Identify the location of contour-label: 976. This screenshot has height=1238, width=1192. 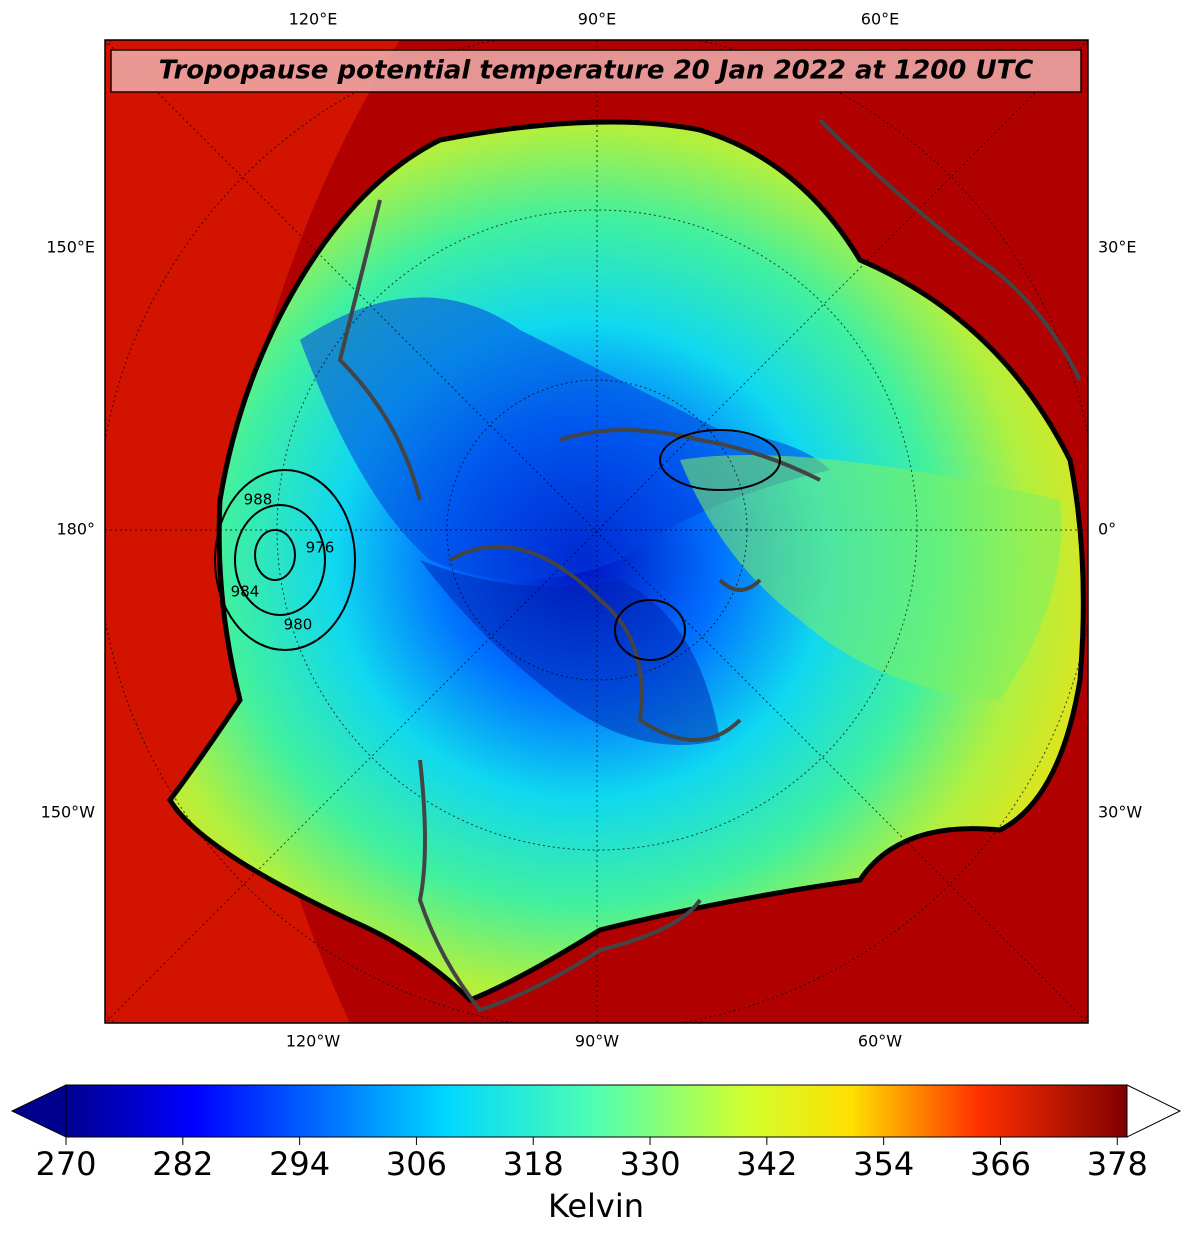
(320, 548).